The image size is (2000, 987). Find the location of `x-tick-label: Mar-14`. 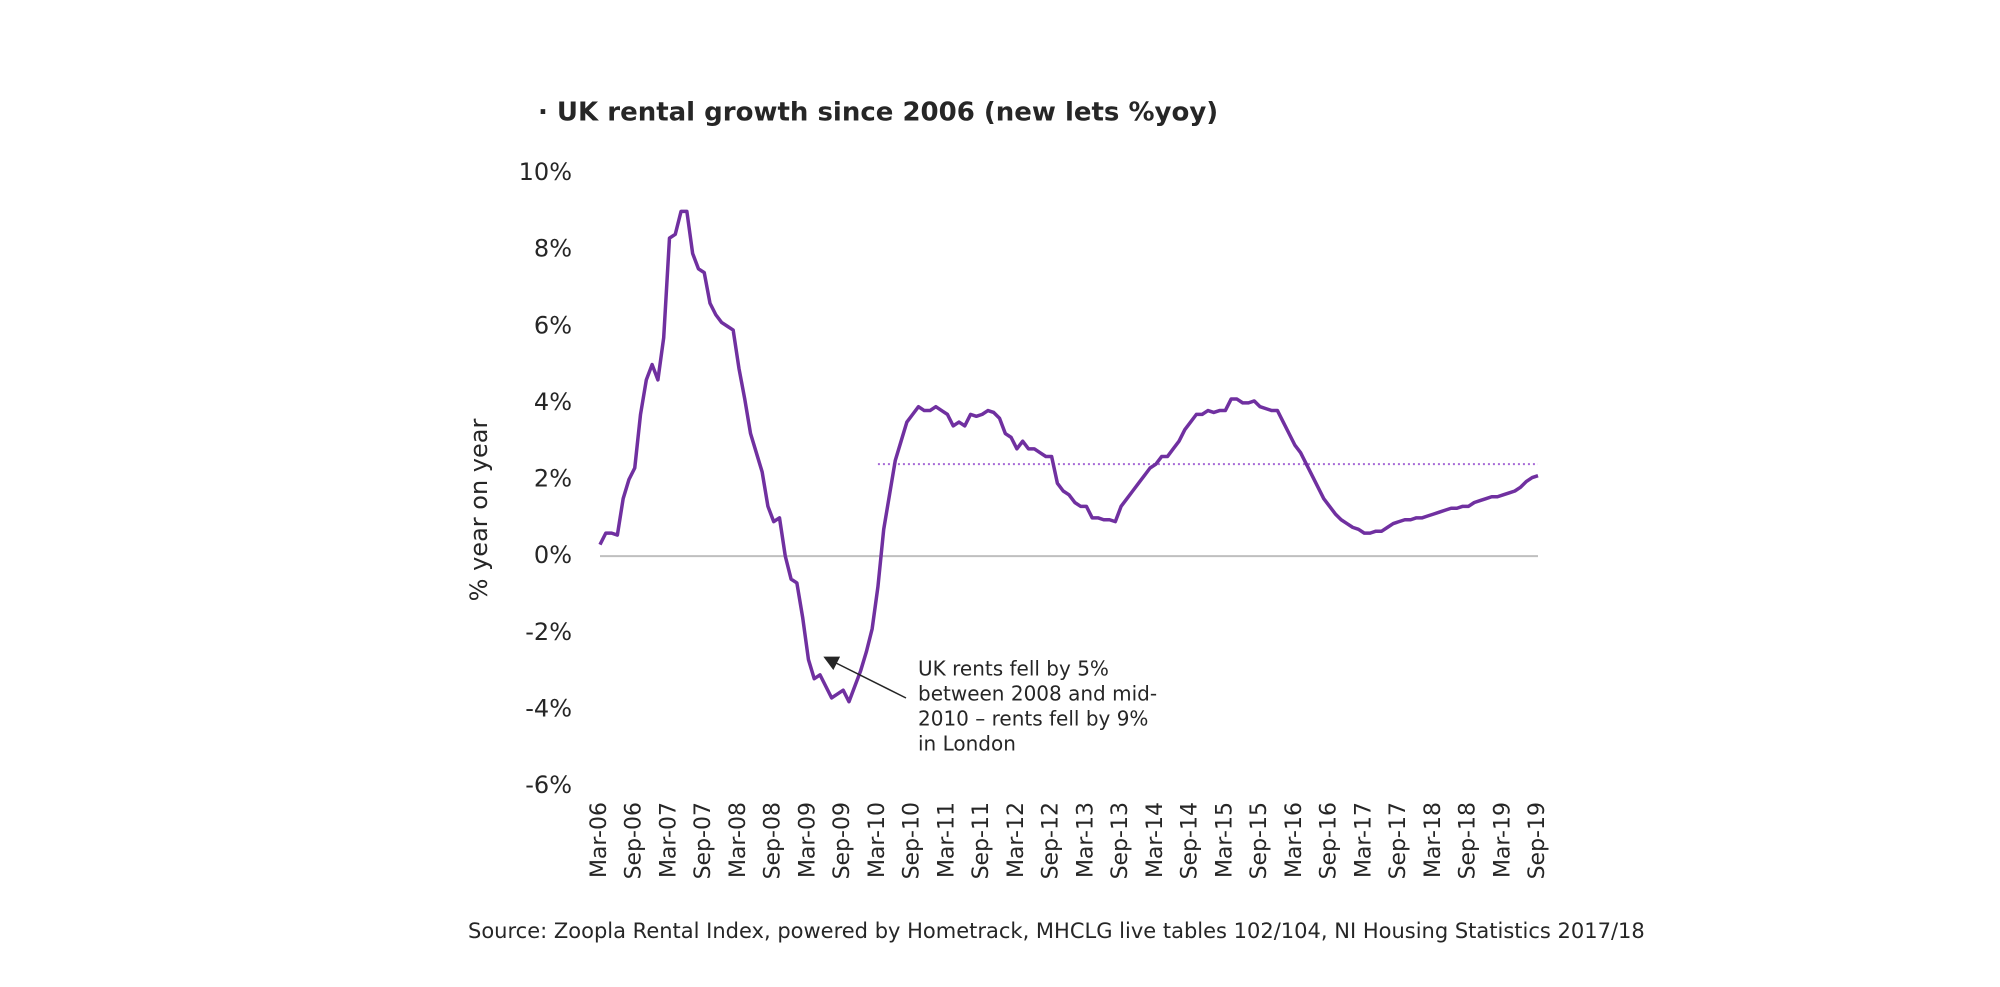

x-tick-label: Mar-14 is located at coordinates (1155, 840).